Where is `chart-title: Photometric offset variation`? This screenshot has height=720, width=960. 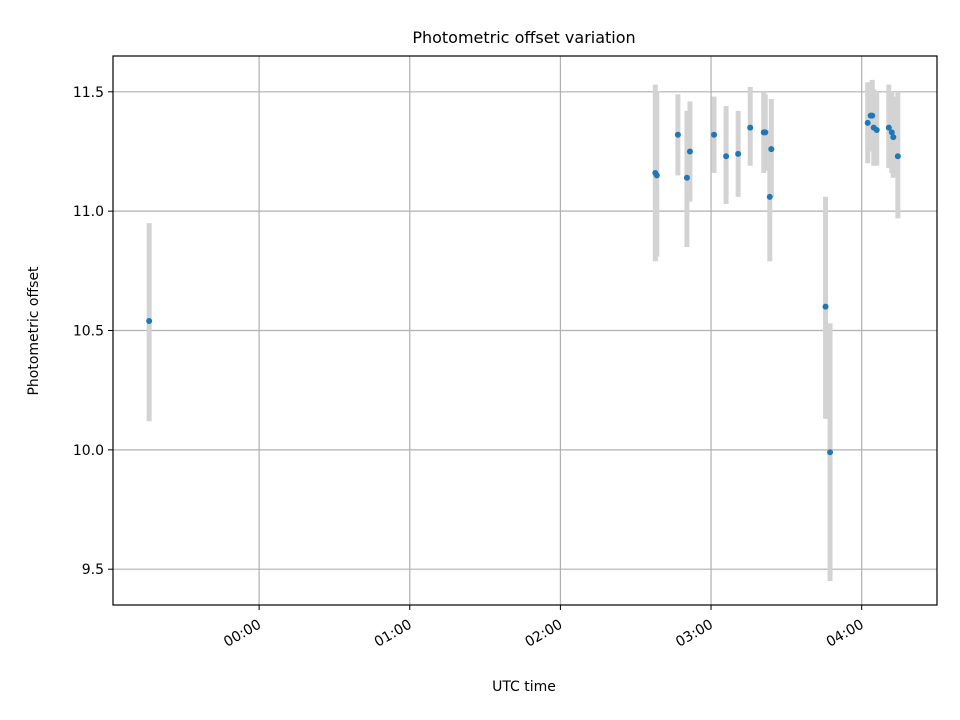
chart-title: Photometric offset variation is located at coordinates (523, 37).